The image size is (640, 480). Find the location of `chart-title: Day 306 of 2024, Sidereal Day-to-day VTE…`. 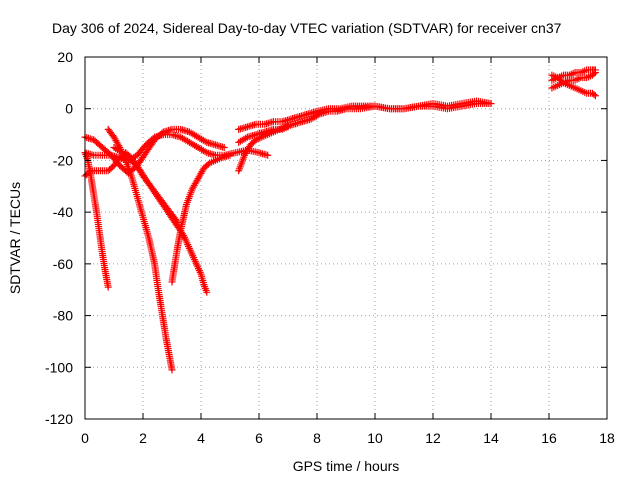

chart-title: Day 306 of 2024, Sidereal Day-to-day VTE… is located at coordinates (307, 28).